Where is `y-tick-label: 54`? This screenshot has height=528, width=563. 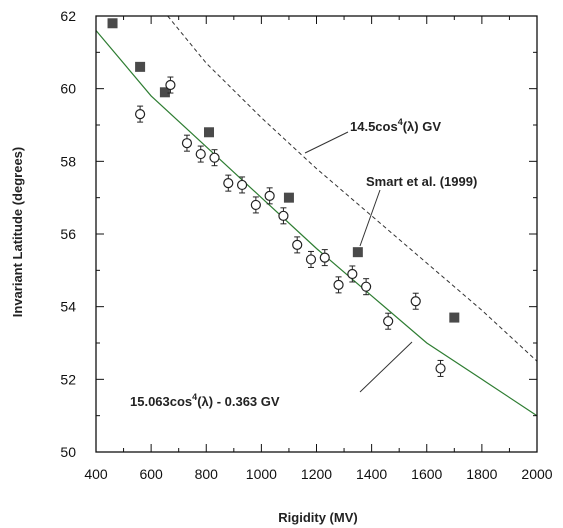 y-tick-label: 54 is located at coordinates (68, 307).